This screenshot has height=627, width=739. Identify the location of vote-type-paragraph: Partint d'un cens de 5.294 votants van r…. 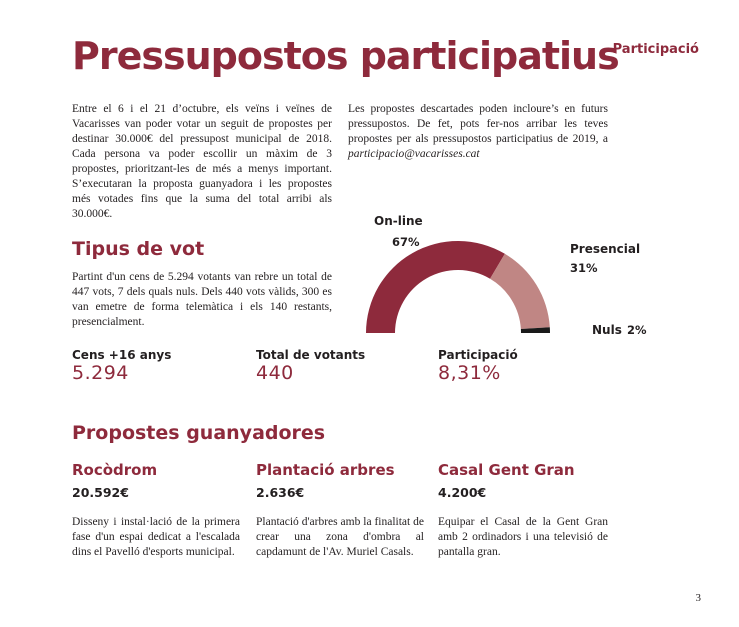
(202, 299).